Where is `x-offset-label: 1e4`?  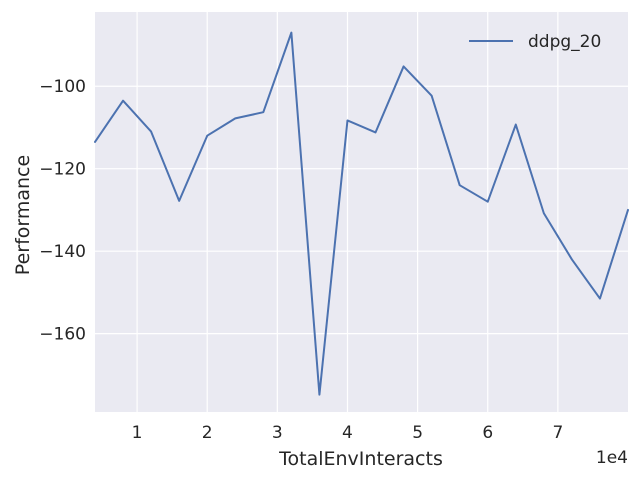 x-offset-label: 1e4 is located at coordinates (612, 458).